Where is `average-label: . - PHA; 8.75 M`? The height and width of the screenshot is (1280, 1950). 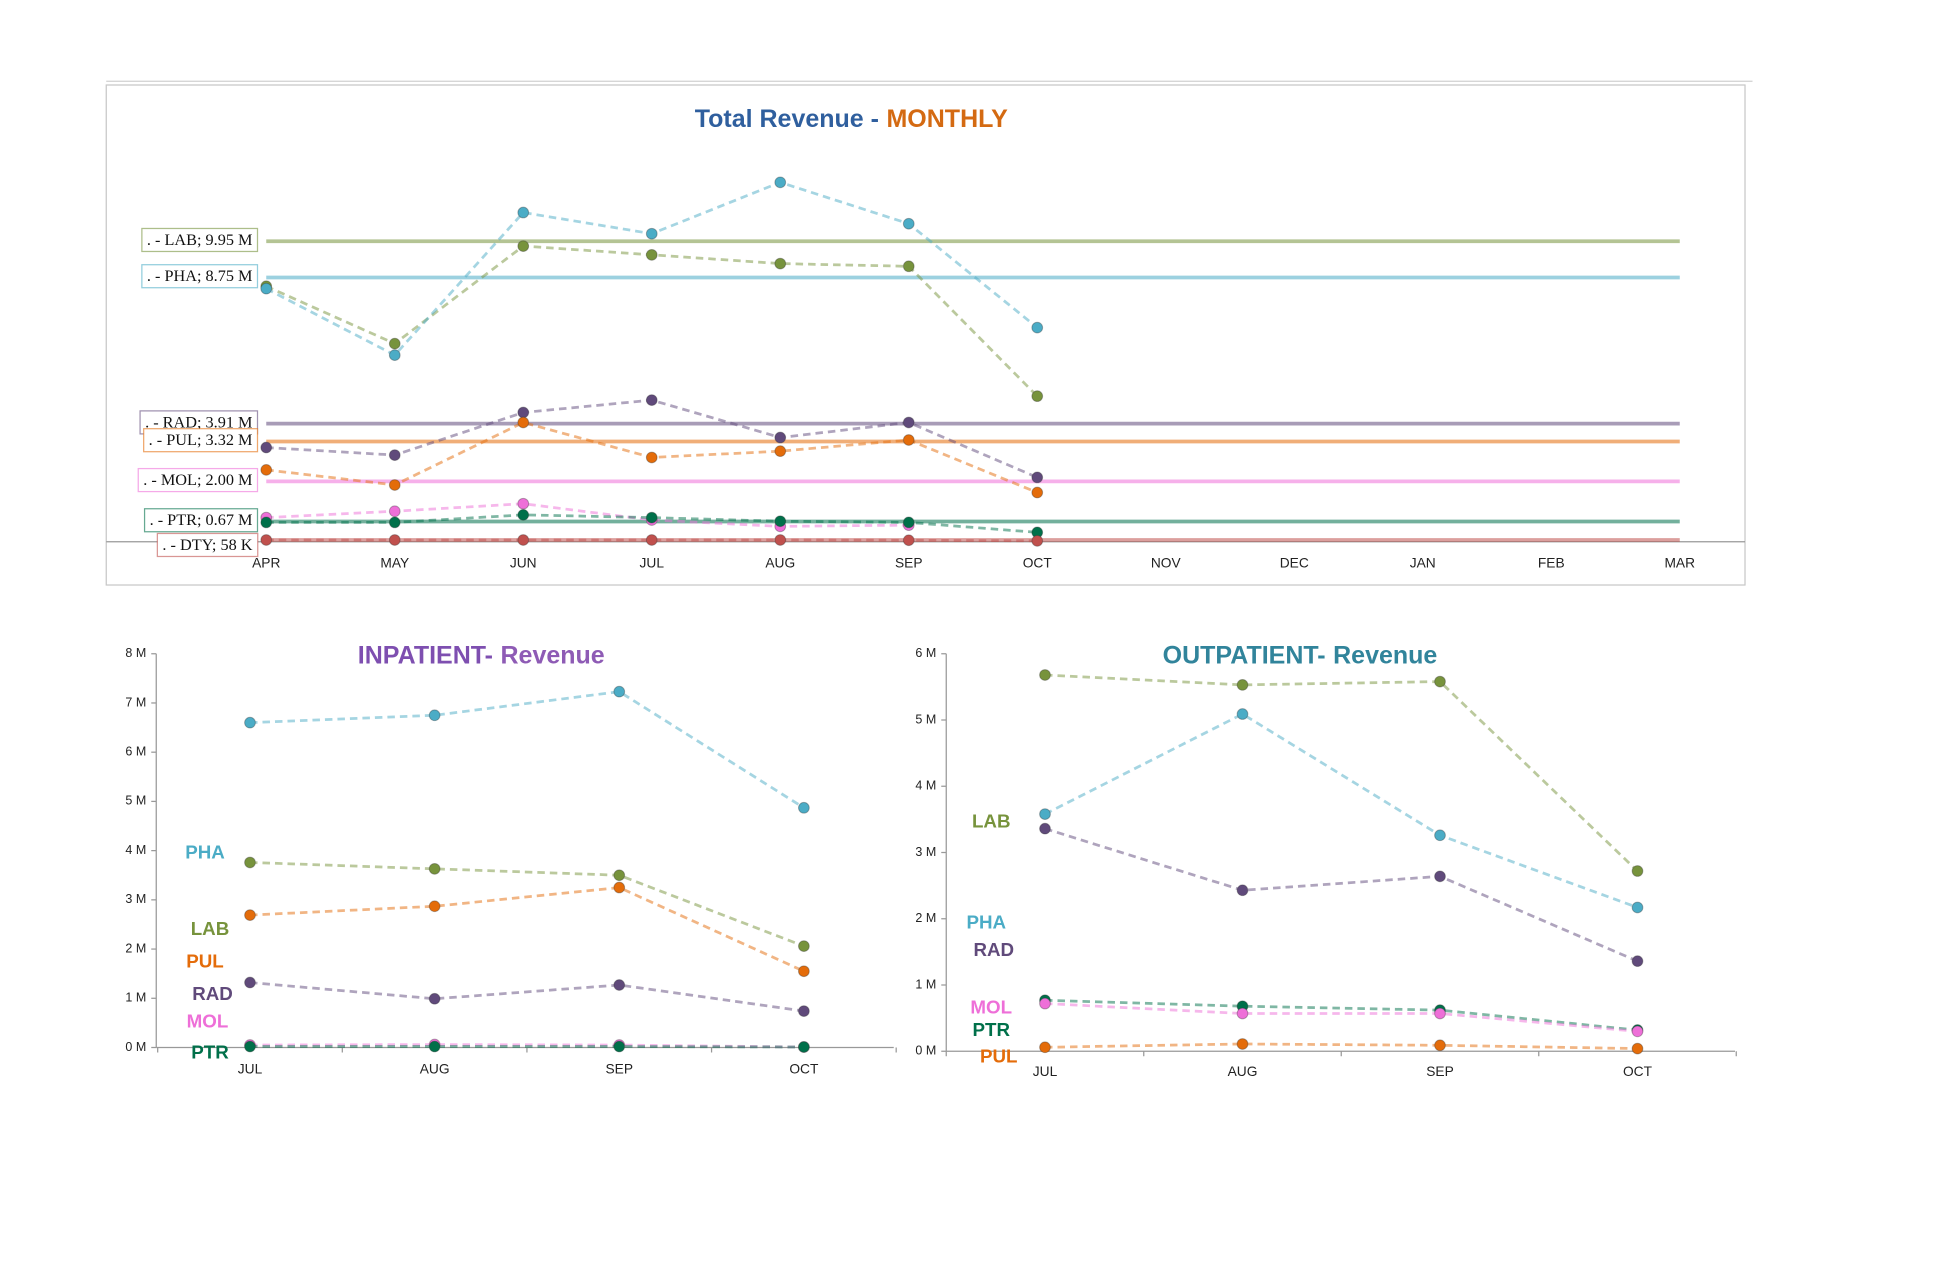 average-label: . - PHA; 8.75 M is located at coordinates (200, 276).